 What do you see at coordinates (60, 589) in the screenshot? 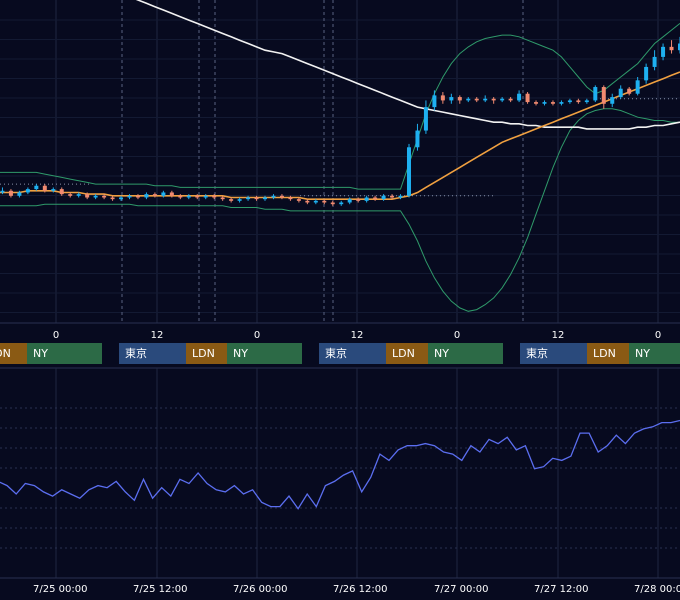
I see `date-tick-label: 7/25 00:00` at bounding box center [60, 589].